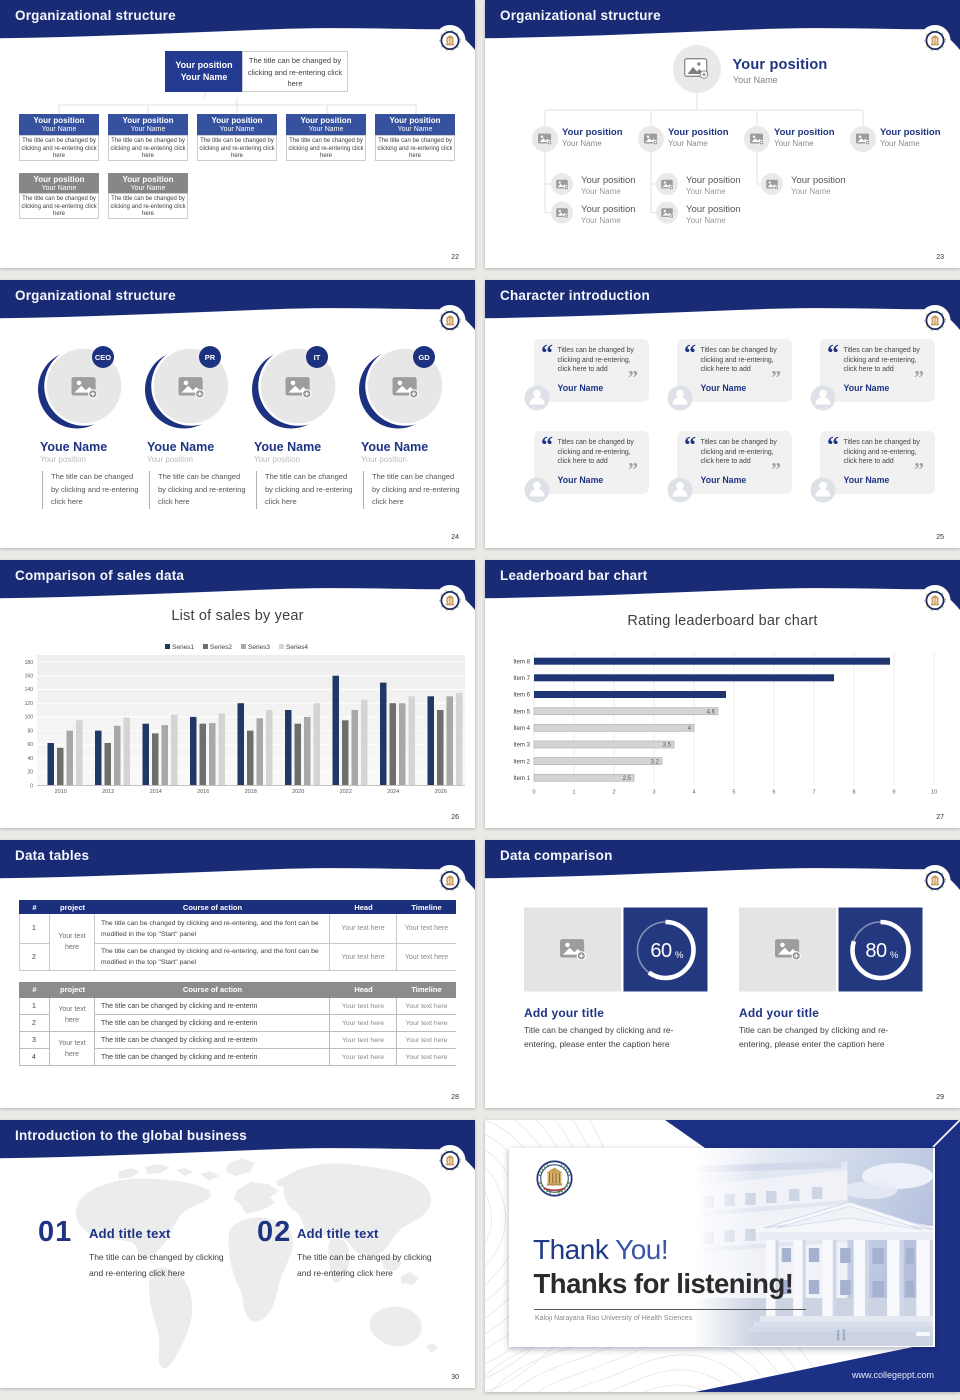  I want to click on svg-text: Item 1, so click(521, 779).